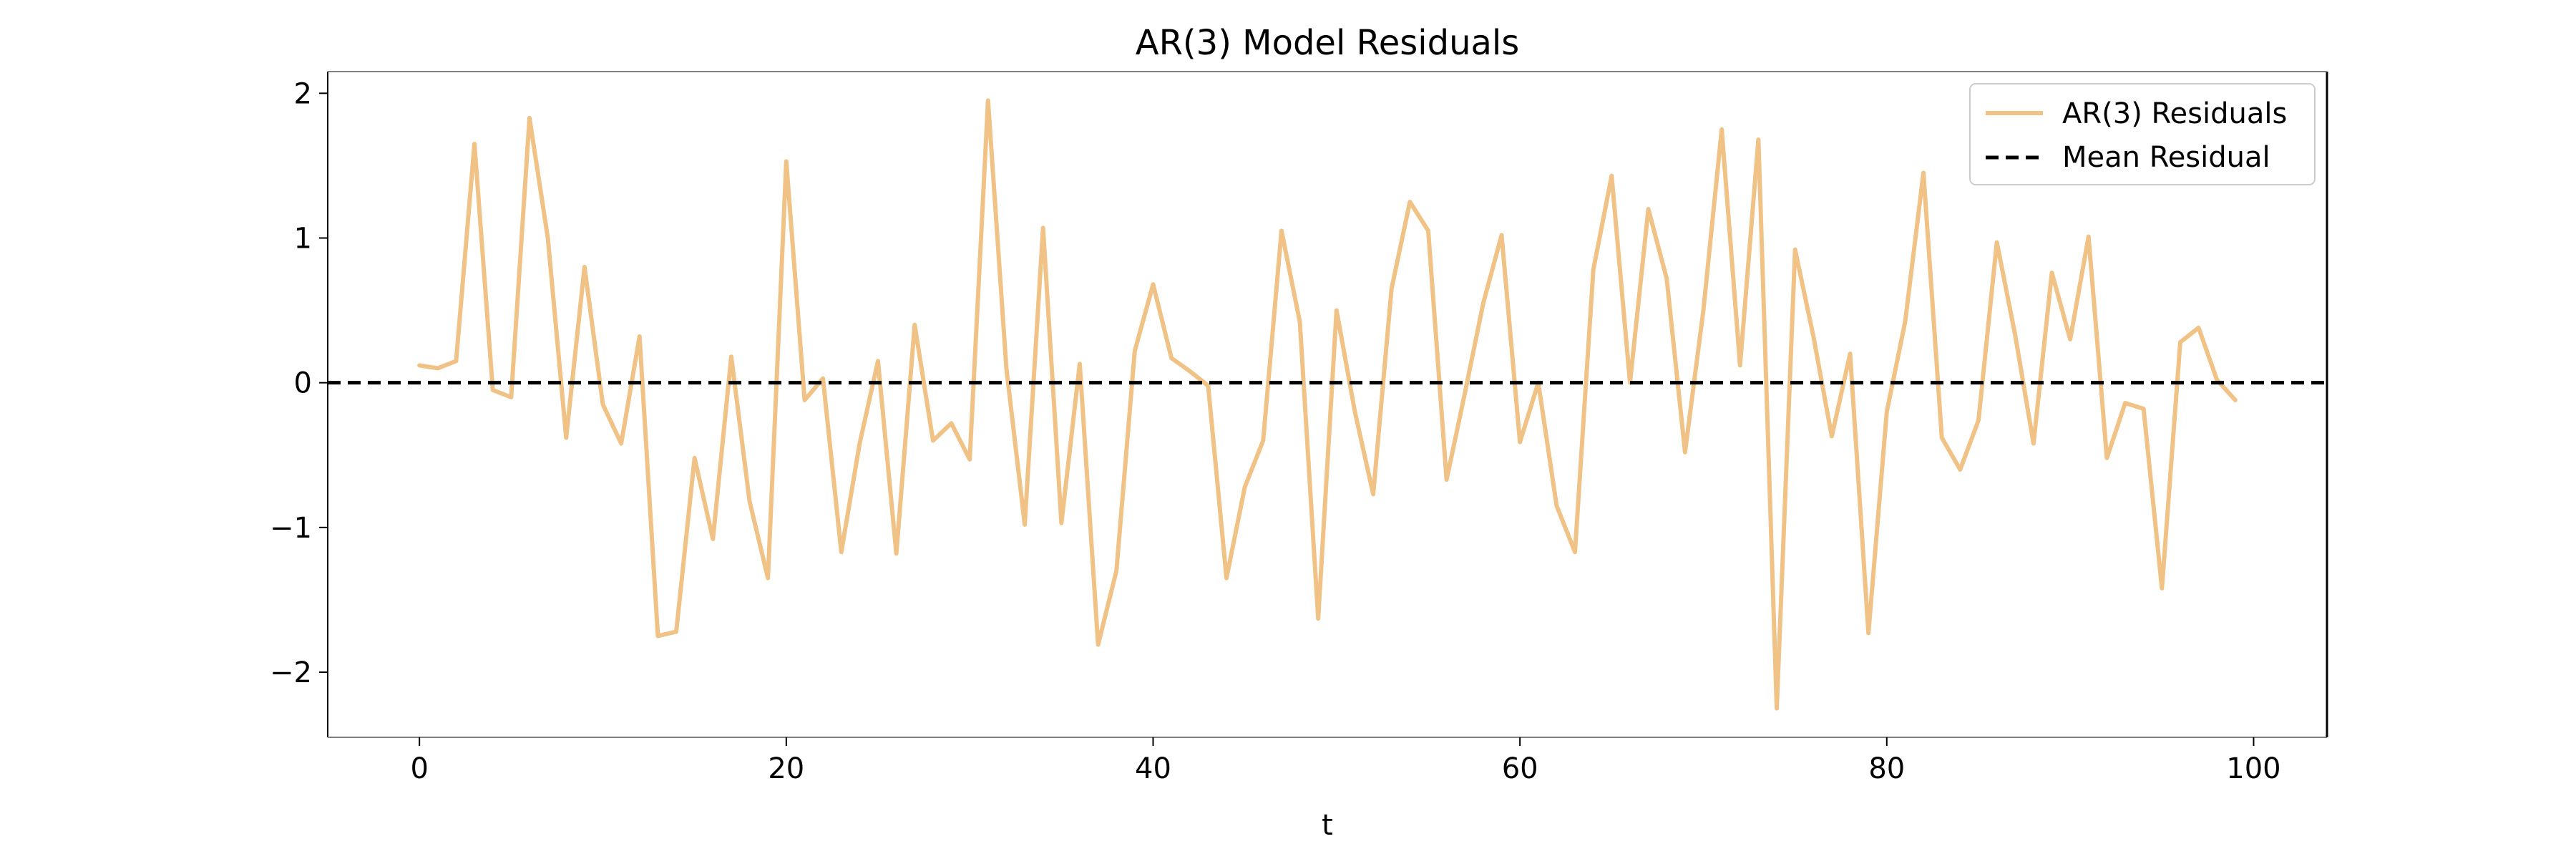 This screenshot has width=2576, height=859. What do you see at coordinates (1886, 768) in the screenshot?
I see `x-tick-label: 80` at bounding box center [1886, 768].